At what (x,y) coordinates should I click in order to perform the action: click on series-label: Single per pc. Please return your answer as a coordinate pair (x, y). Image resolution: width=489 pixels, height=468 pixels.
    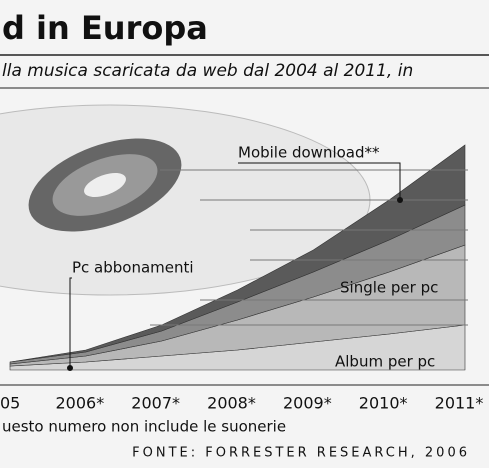
    Looking at the image, I should click on (389, 288).